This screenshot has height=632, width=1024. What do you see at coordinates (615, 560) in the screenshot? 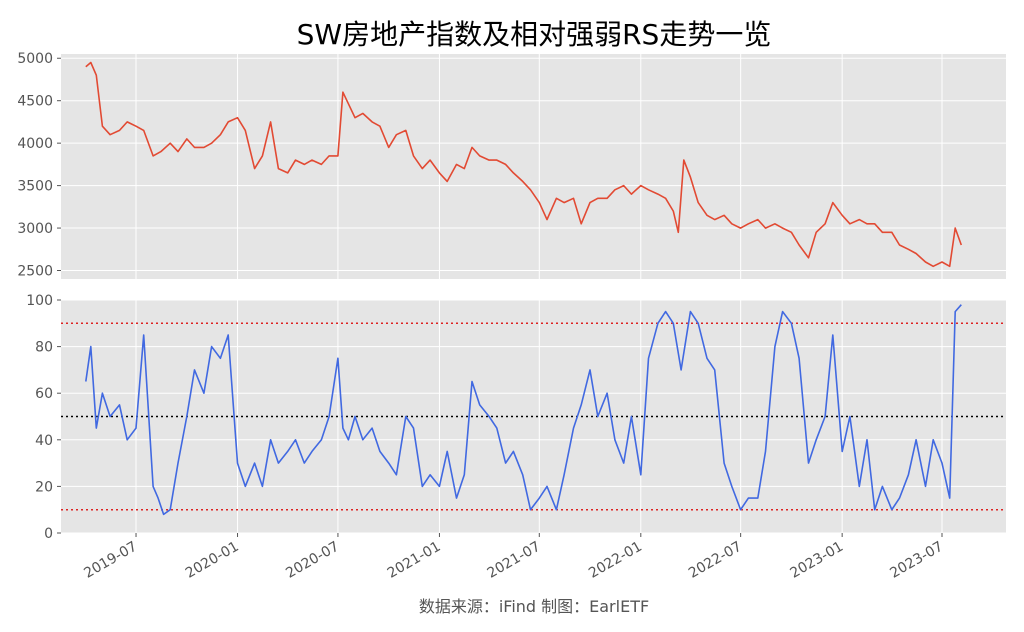
I see `x-tick-label: 2022-01` at bounding box center [615, 560].